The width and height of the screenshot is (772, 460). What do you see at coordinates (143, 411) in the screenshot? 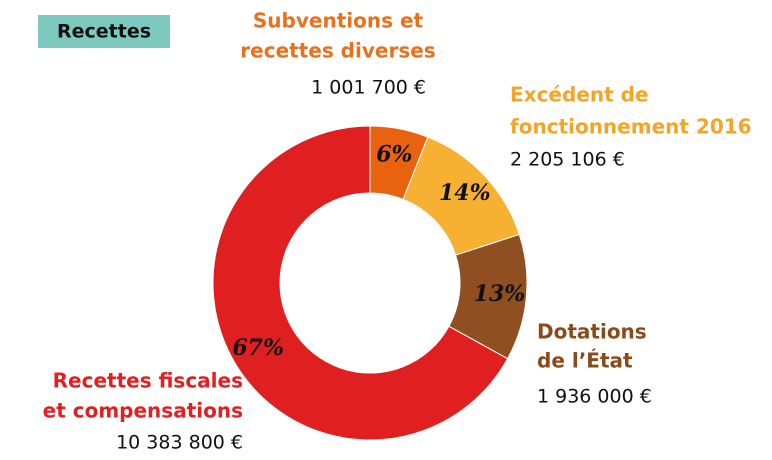
I see `category-label: et compensations` at bounding box center [143, 411].